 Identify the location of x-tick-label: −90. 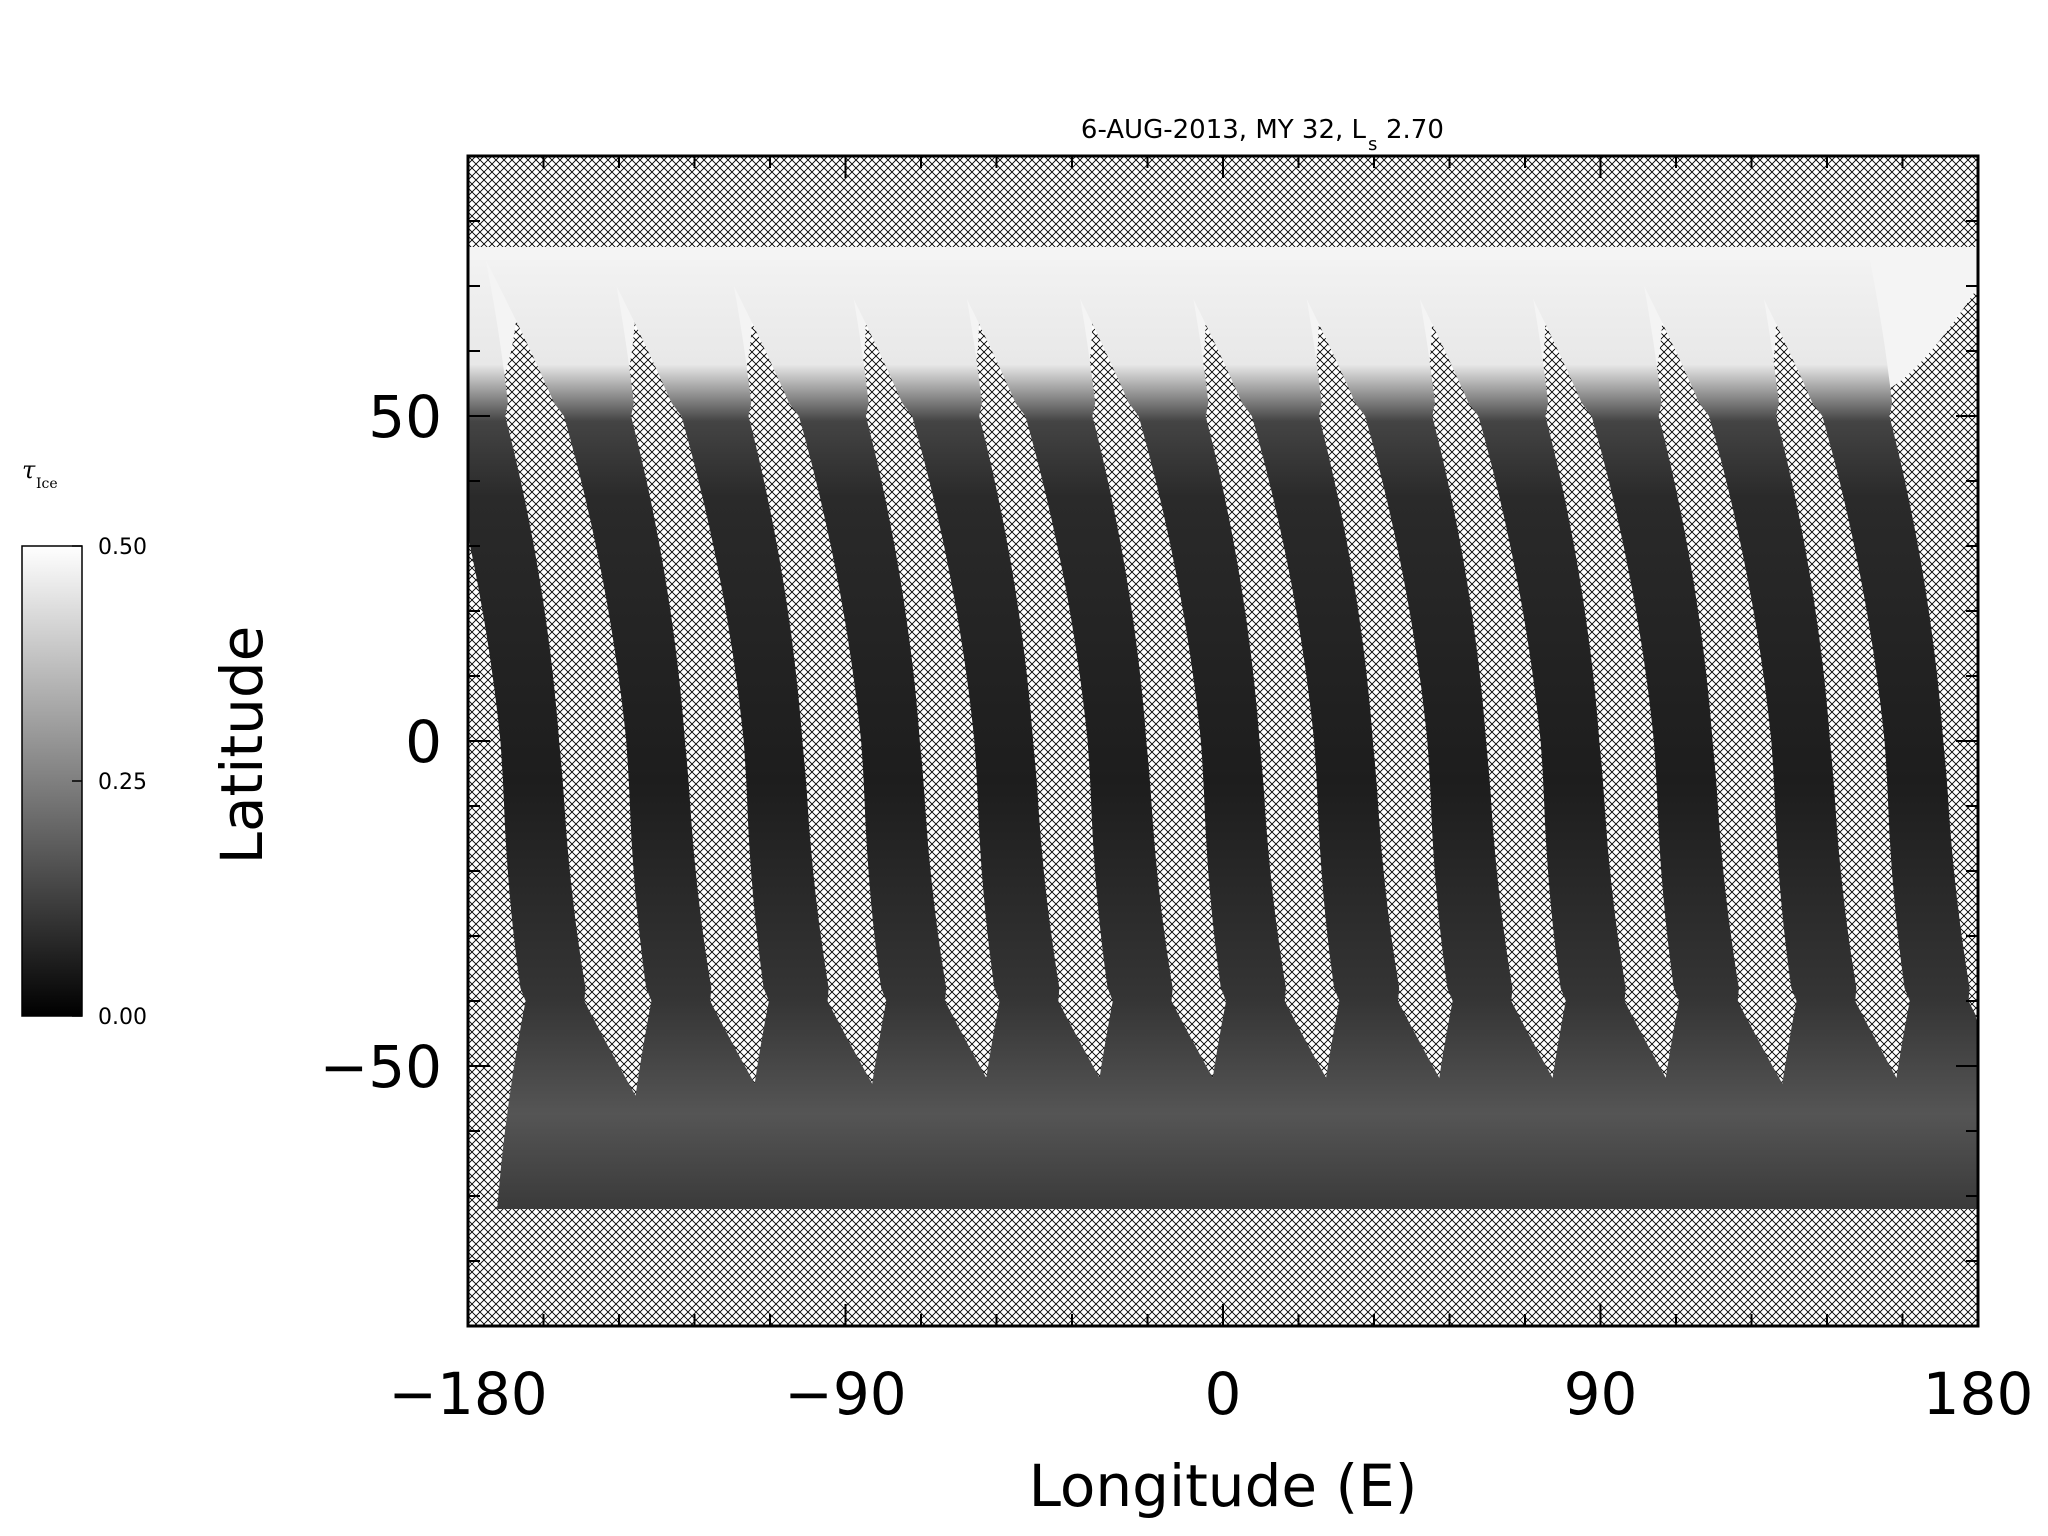
(845, 1394).